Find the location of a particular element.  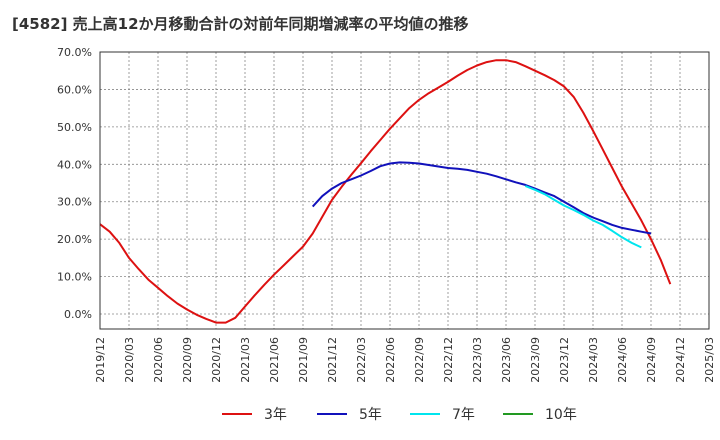

series-line-5年 is located at coordinates (481, 198).